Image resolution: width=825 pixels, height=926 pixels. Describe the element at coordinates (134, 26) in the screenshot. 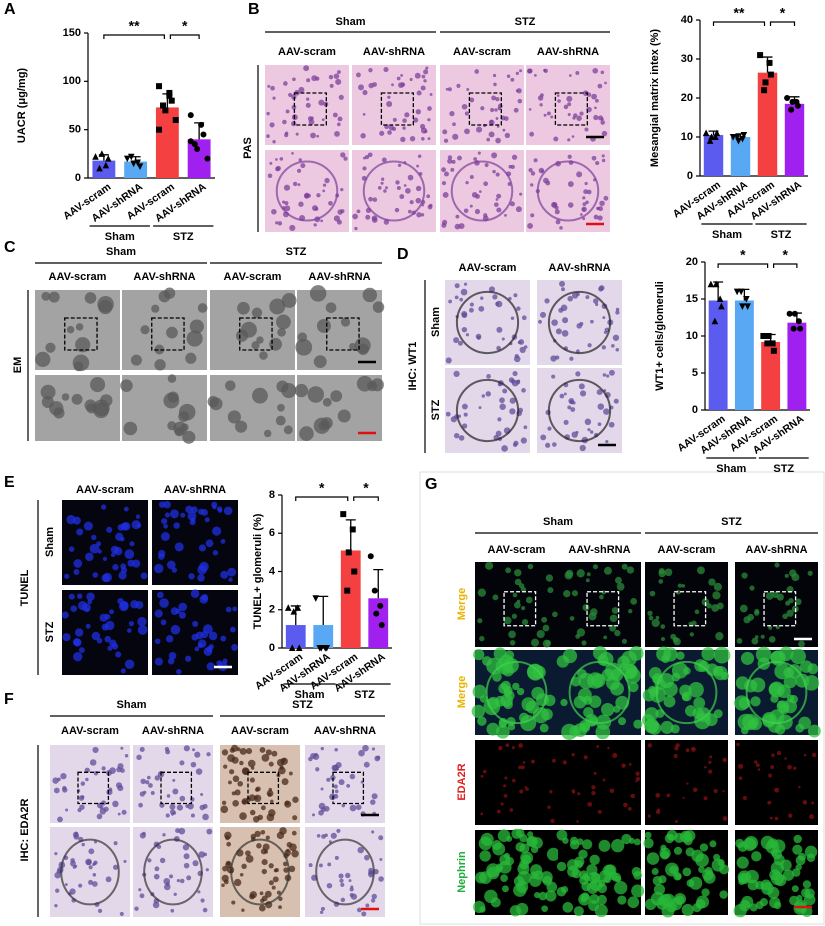

I see `significance-label: **` at that location.